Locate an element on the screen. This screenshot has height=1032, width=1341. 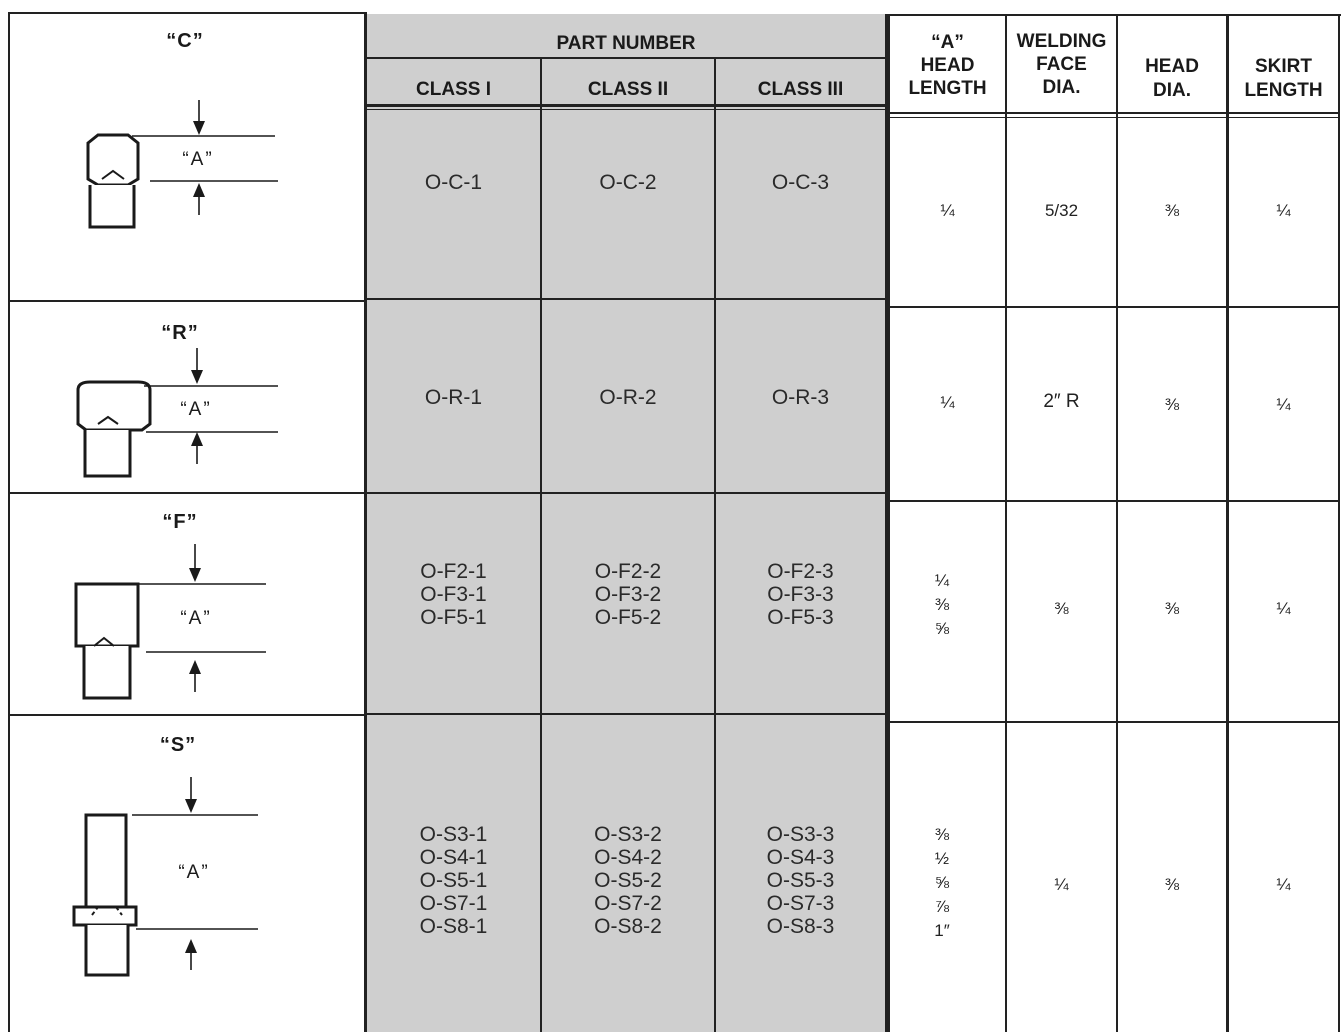
part-number-s-3: O-S3-3 O-S4-3 O-S5-3 O-S7-3 O-S8-3 is located at coordinates (800, 880).